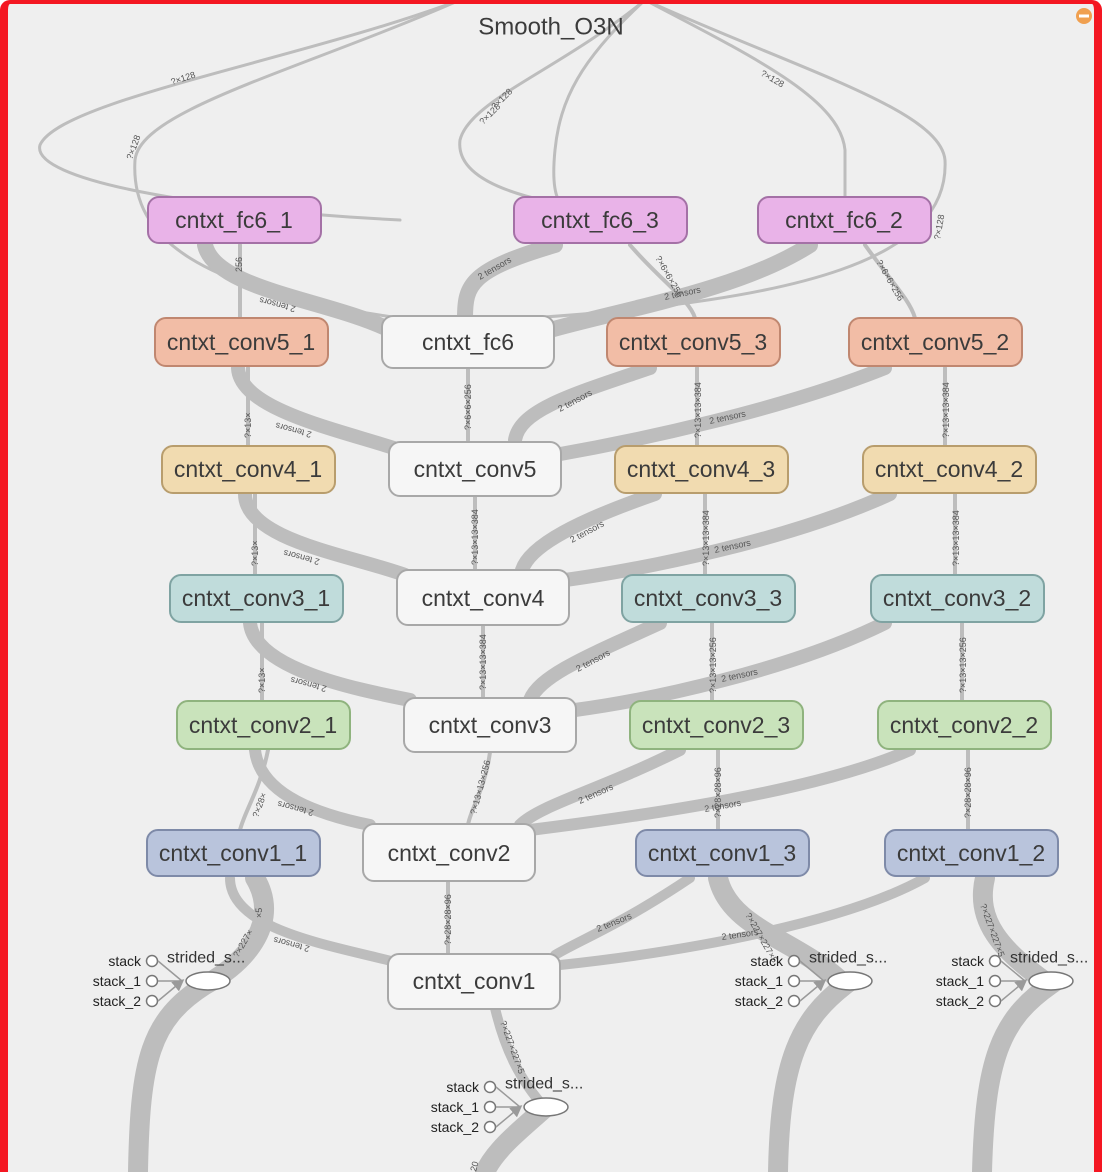 This screenshot has width=1102, height=1172. I want to click on node-cntxt_conv3_2: cntxt_conv3_2, so click(957, 598).